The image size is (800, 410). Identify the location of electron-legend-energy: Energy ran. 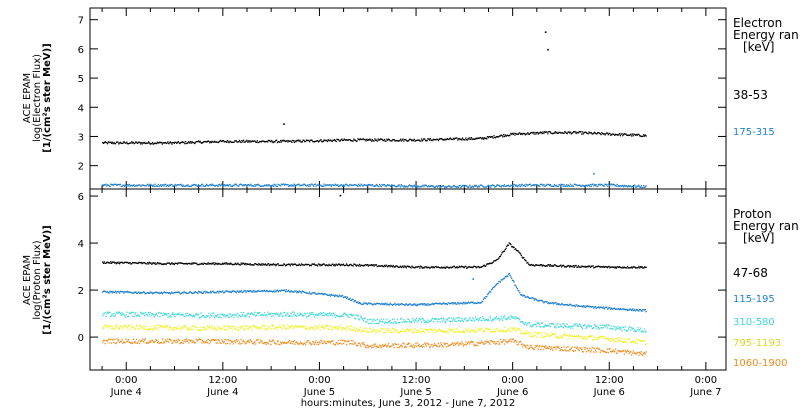
(766, 35).